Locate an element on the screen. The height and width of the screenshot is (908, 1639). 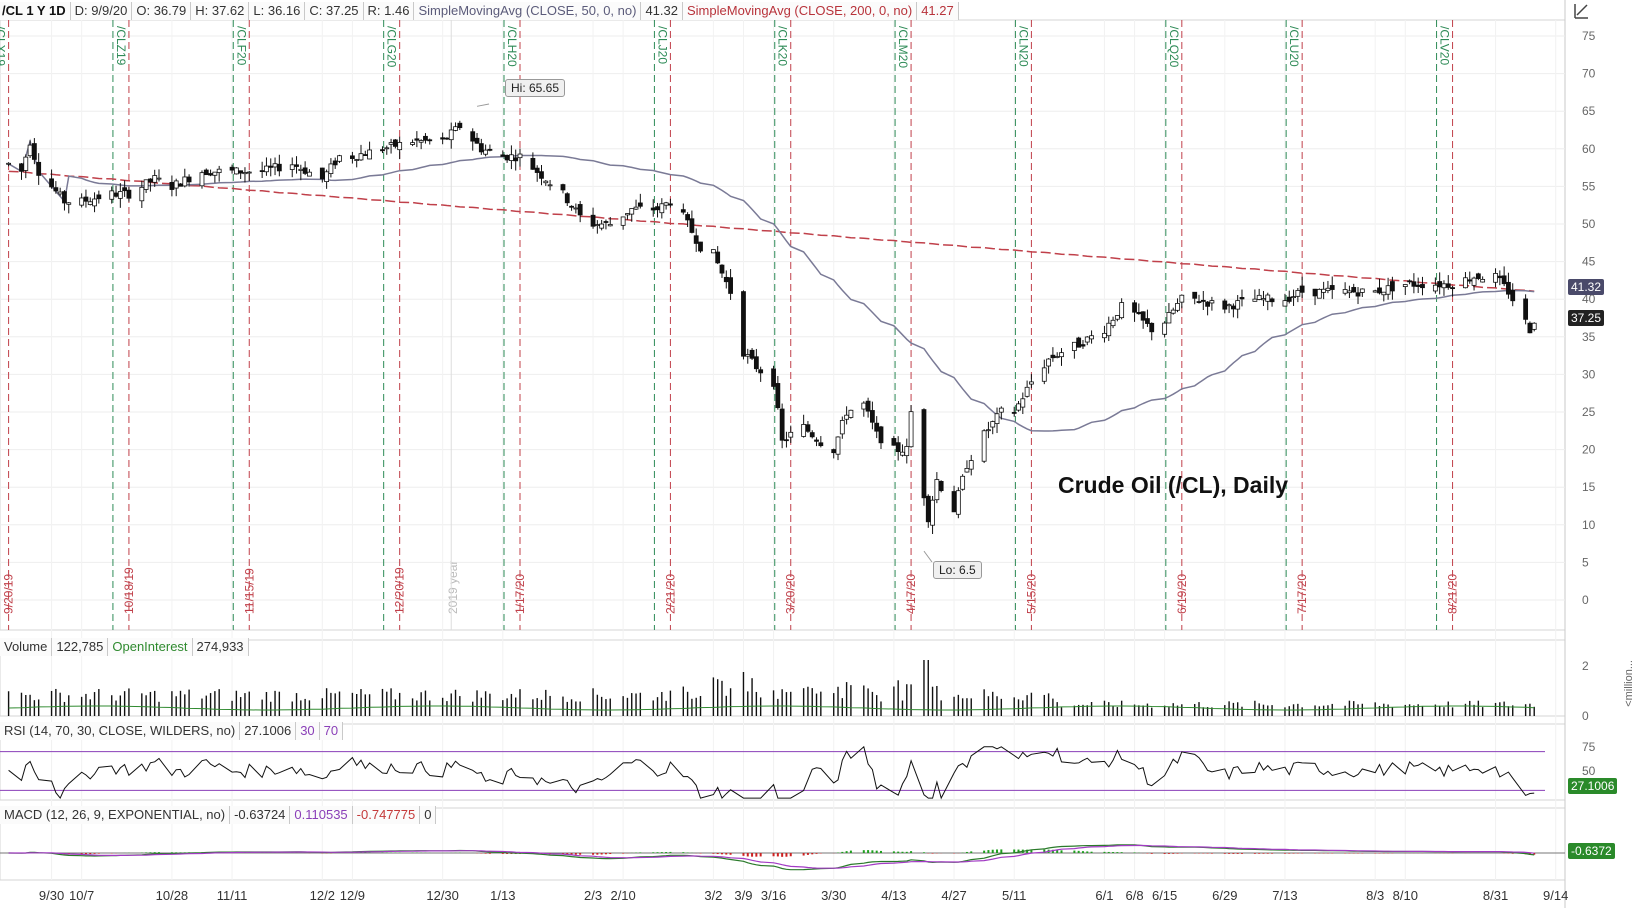
sma200-study-label: SimpleMovingAvg (CLOSE, 200, 0, no) is located at coordinates (800, 11).